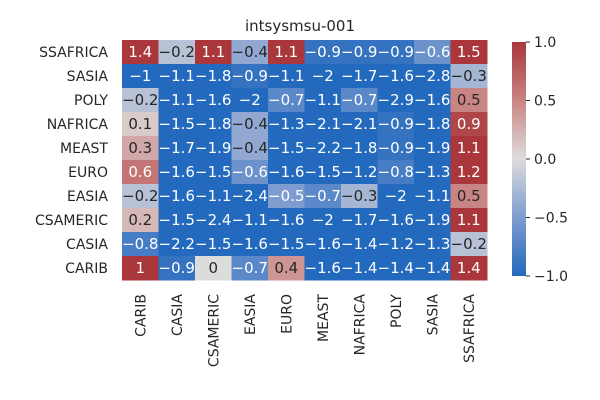 The image size is (600, 400). Describe the element at coordinates (545, 43) in the screenshot. I see `colorbar-tick-label: 1.0` at that location.